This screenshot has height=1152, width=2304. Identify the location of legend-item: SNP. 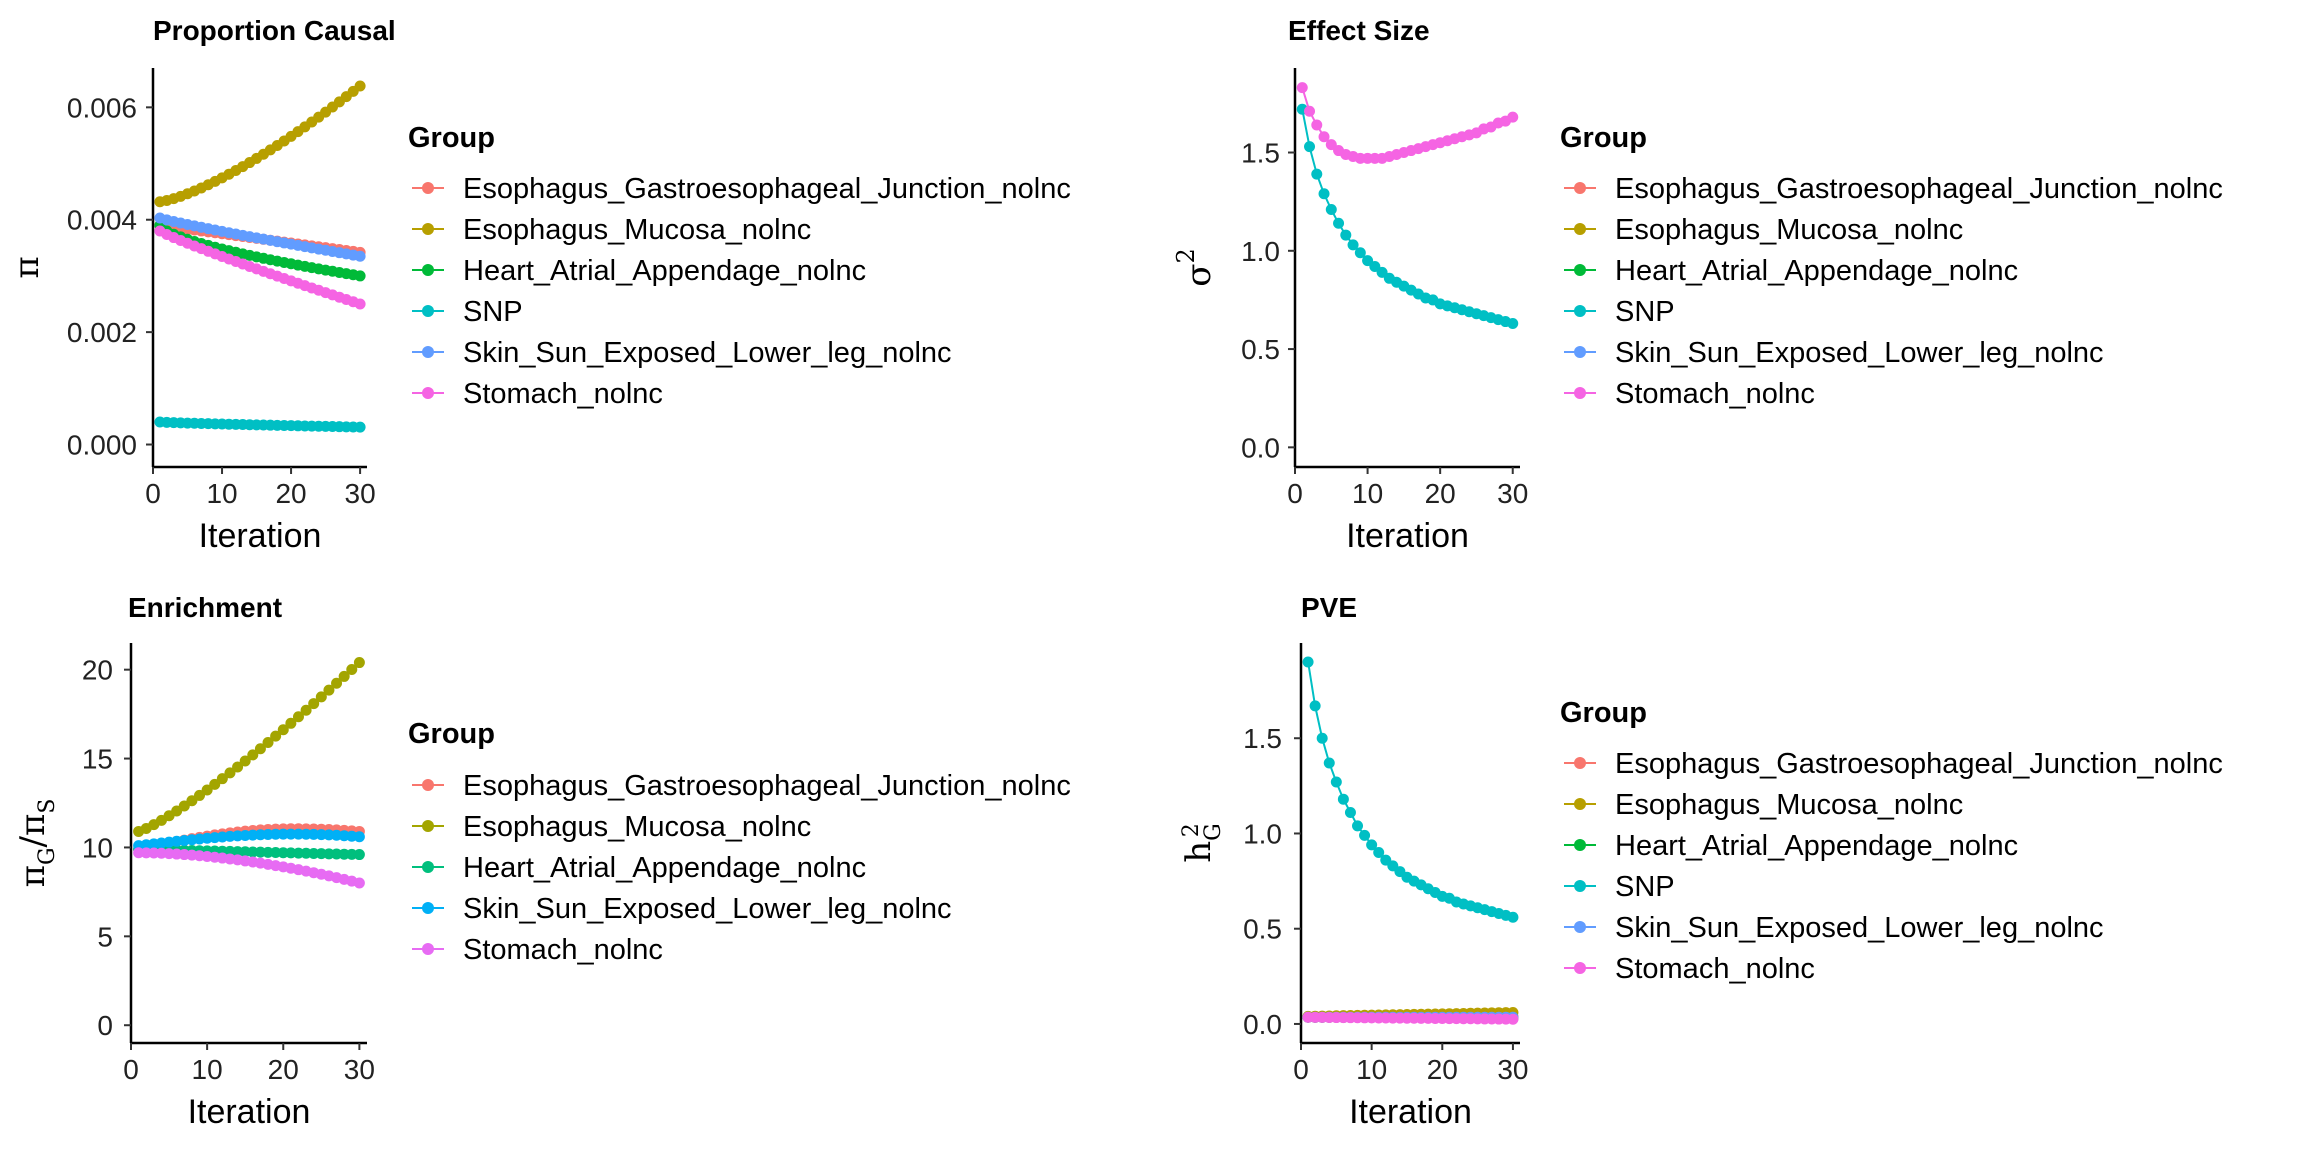
(1619, 312).